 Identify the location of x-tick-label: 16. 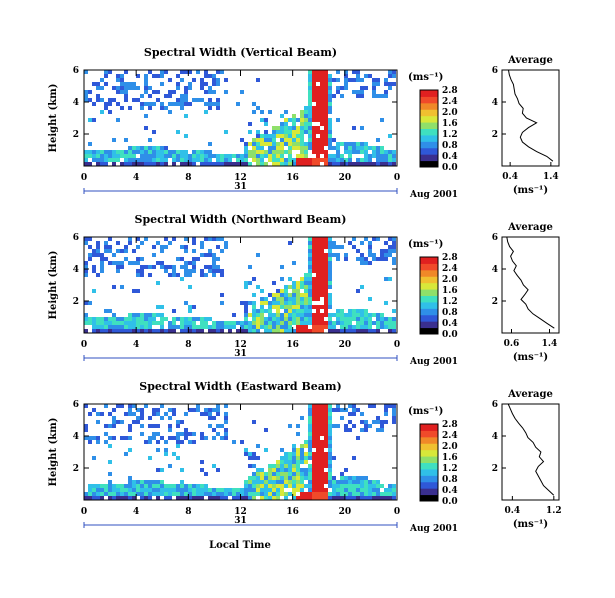
(292, 178).